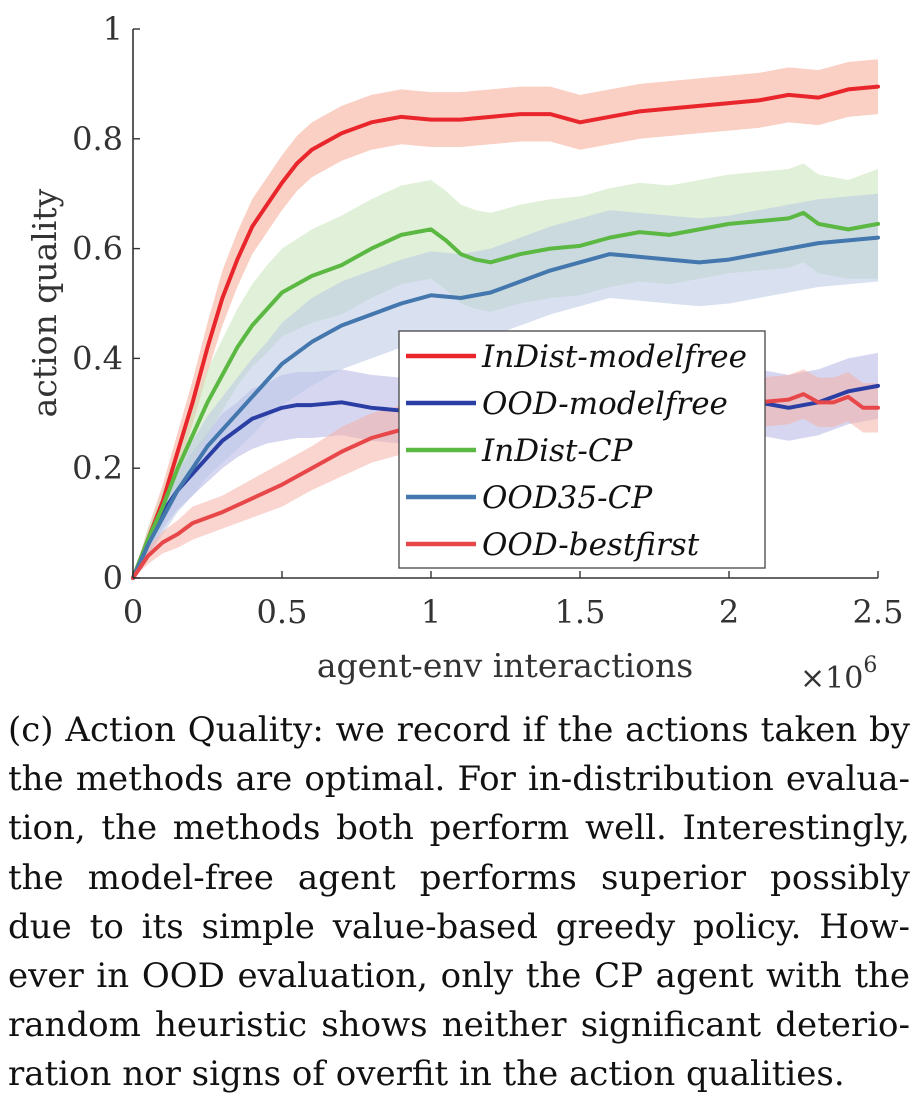  Describe the element at coordinates (729, 612) in the screenshot. I see `x-tick-label: 2` at that location.